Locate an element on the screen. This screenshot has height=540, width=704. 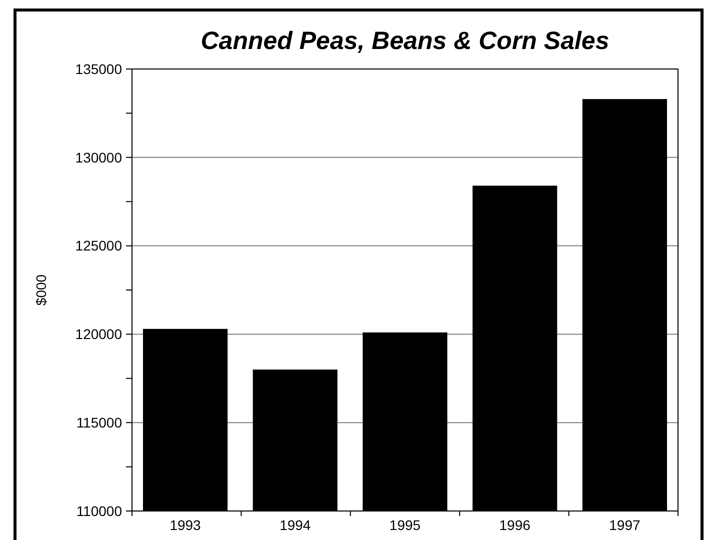
y-tick-label: 135000 is located at coordinates (98, 68).